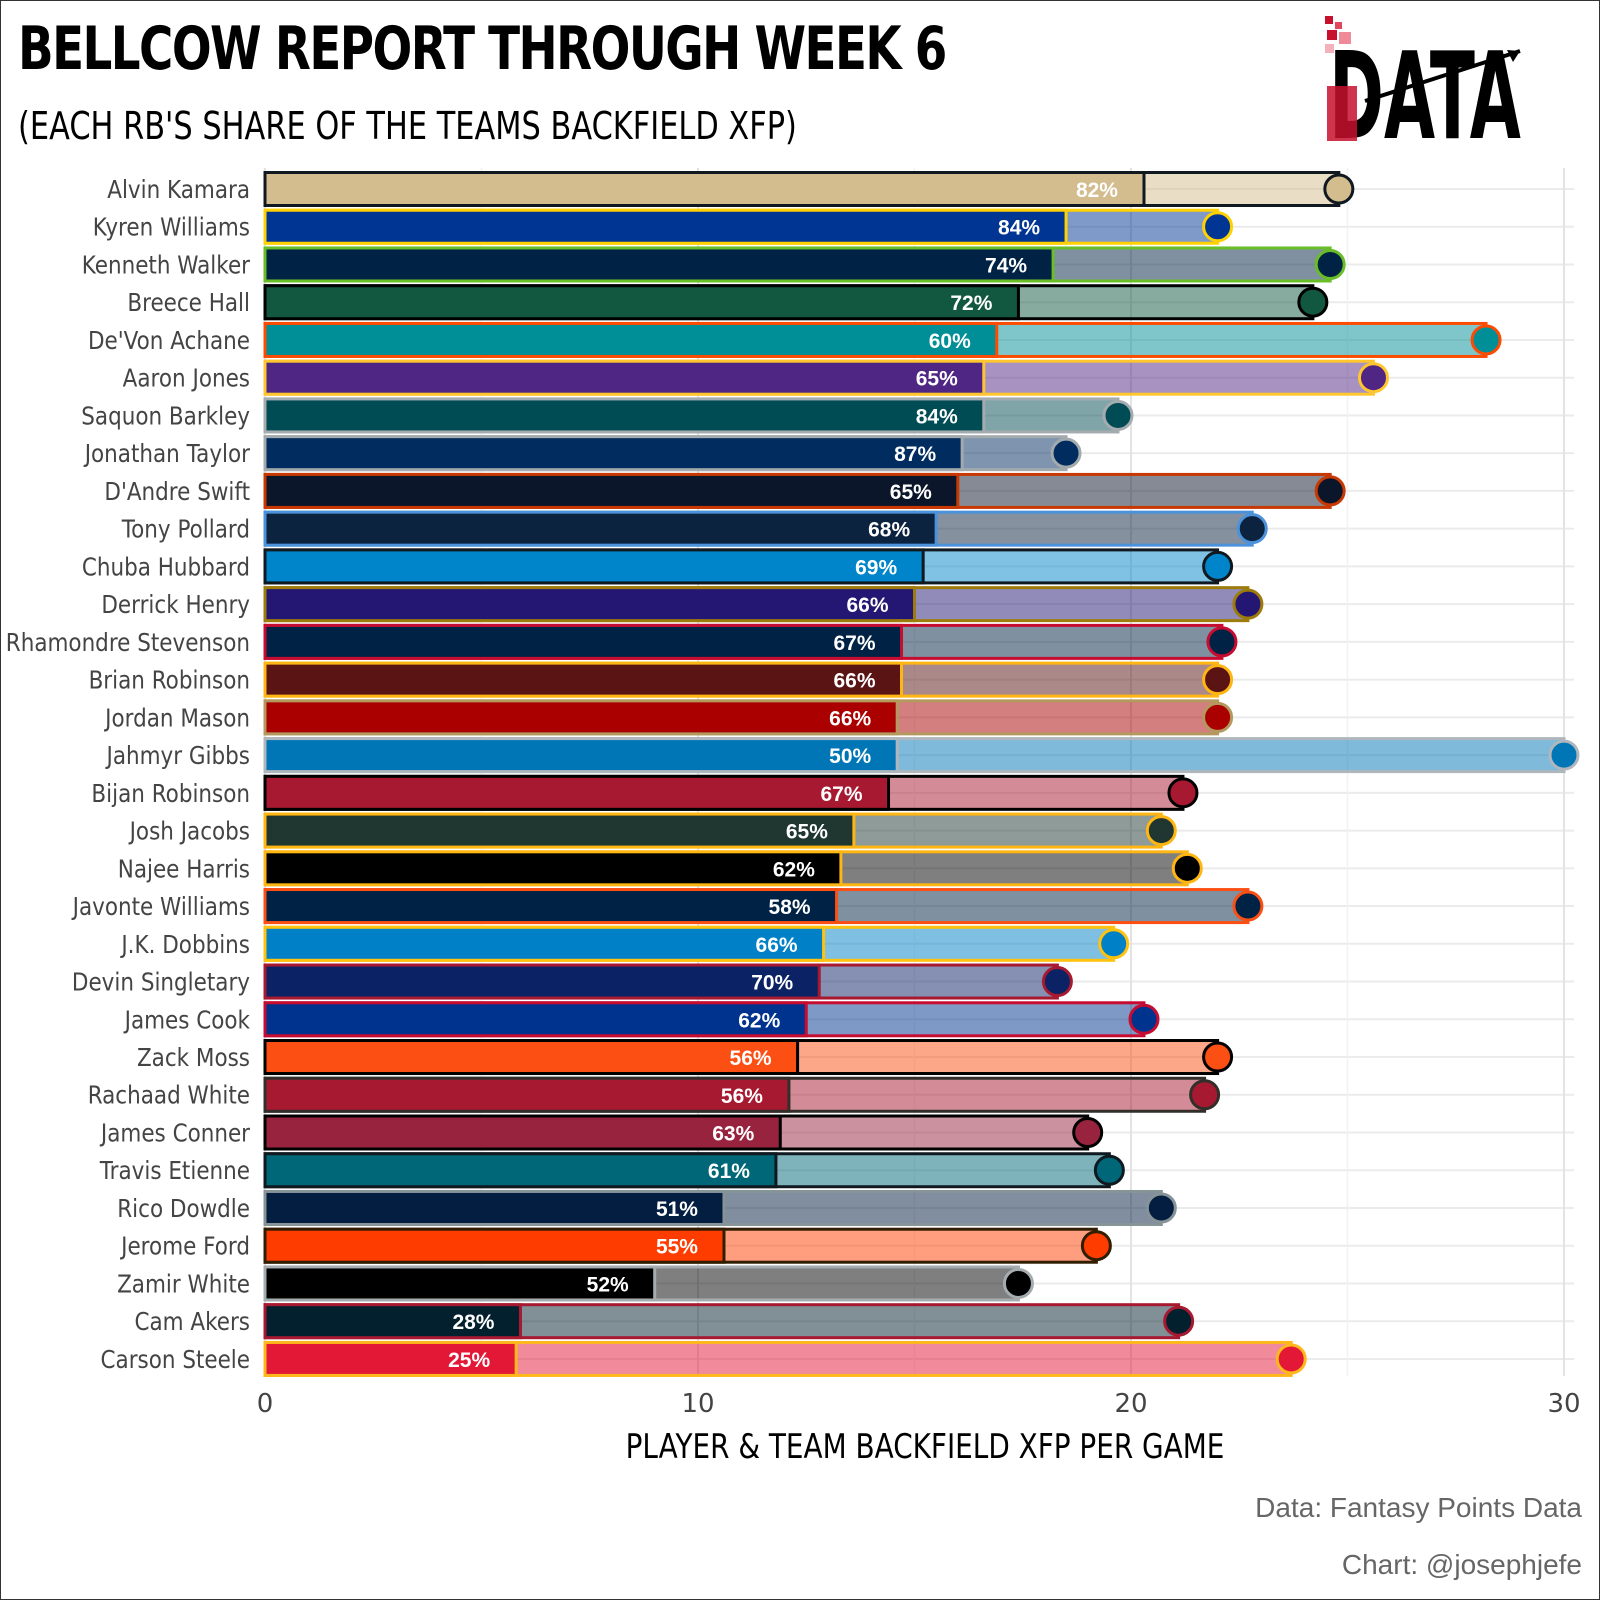  I want to click on rams-icon, so click(1218, 227).